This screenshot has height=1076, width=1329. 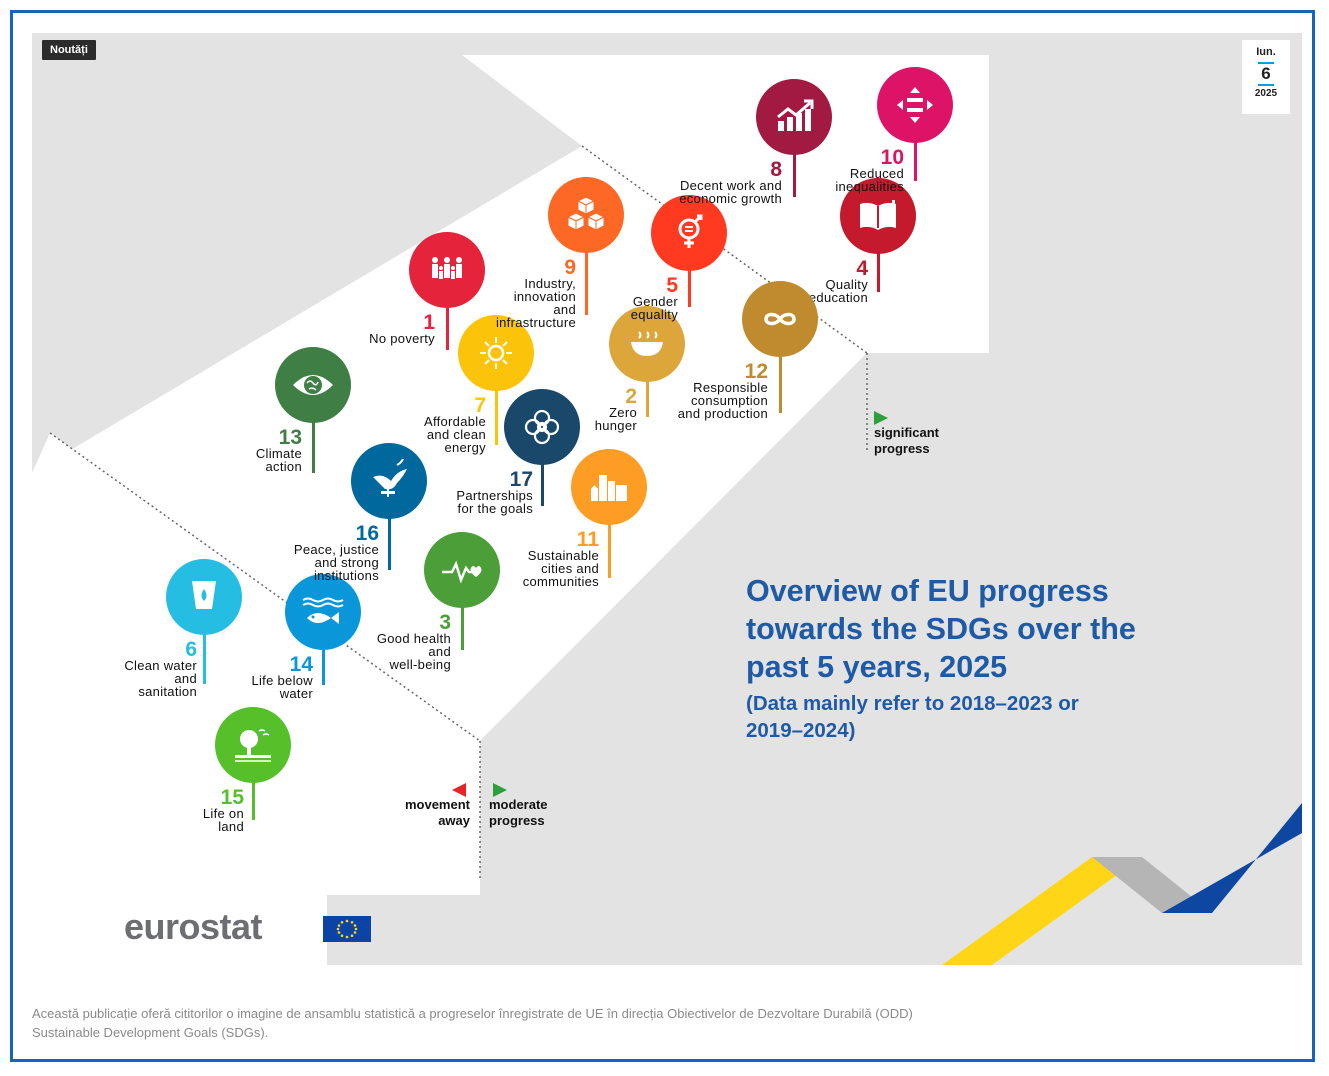 I want to click on bowl-icon, so click(x=647, y=344).